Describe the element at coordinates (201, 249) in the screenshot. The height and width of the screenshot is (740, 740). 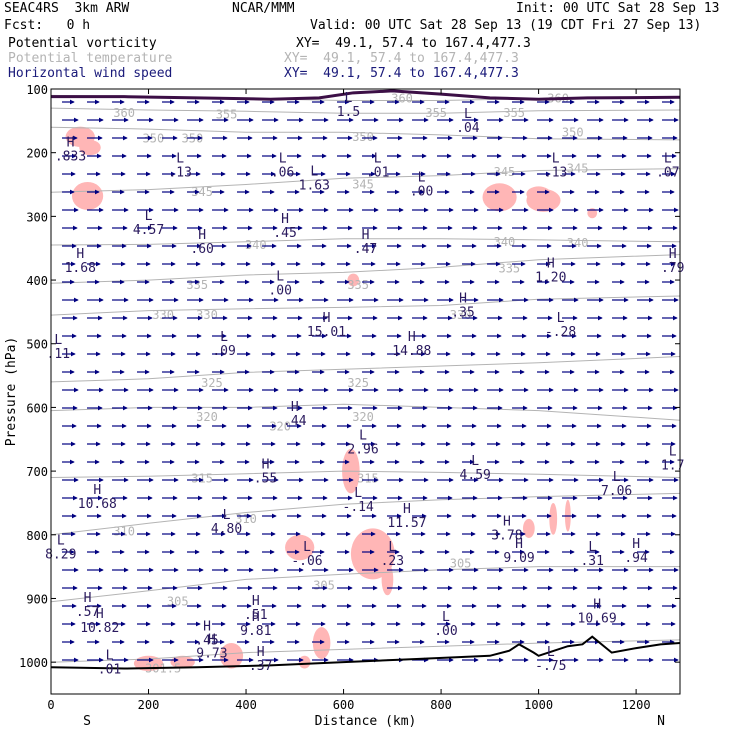
I see `extremum-value: .60` at that location.